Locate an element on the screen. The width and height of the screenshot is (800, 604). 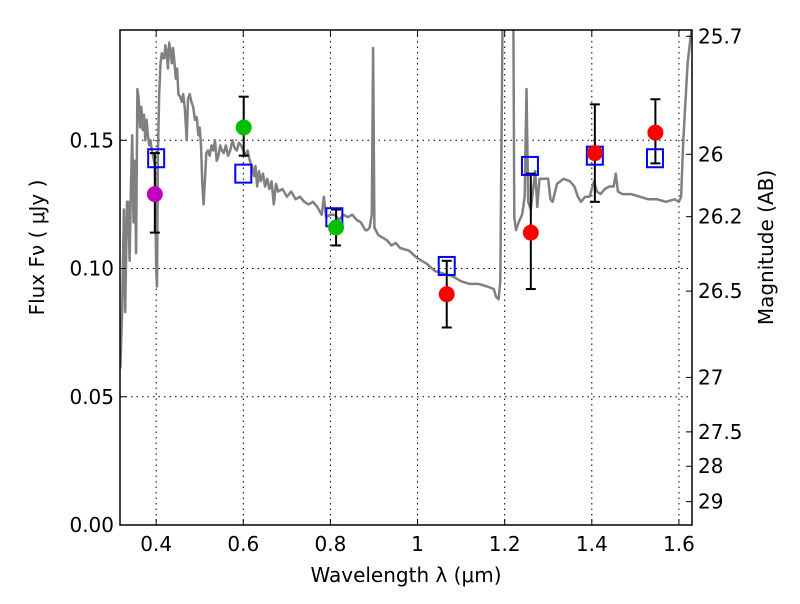
x-tick-label: 1 is located at coordinates (417, 544).